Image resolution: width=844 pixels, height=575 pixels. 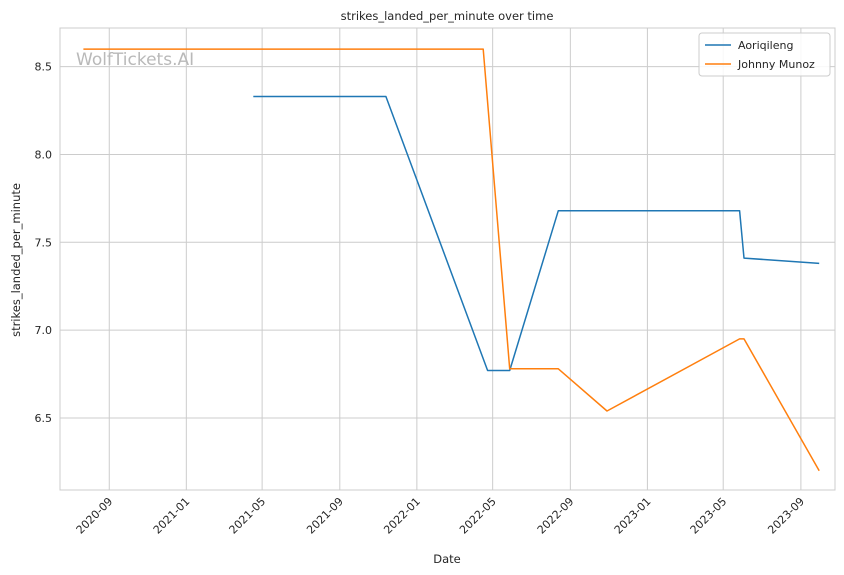 I want to click on chart-title: strikes_landed_per_minute over time, so click(x=447, y=16).